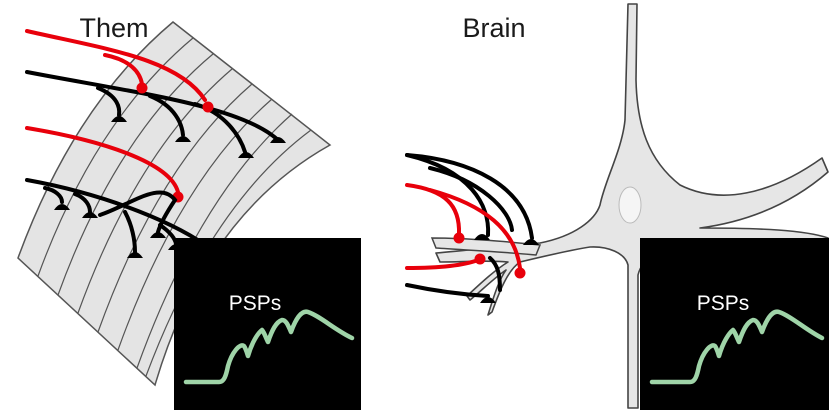  What do you see at coordinates (630, 205) in the screenshot?
I see `neuron-nucleus` at bounding box center [630, 205].